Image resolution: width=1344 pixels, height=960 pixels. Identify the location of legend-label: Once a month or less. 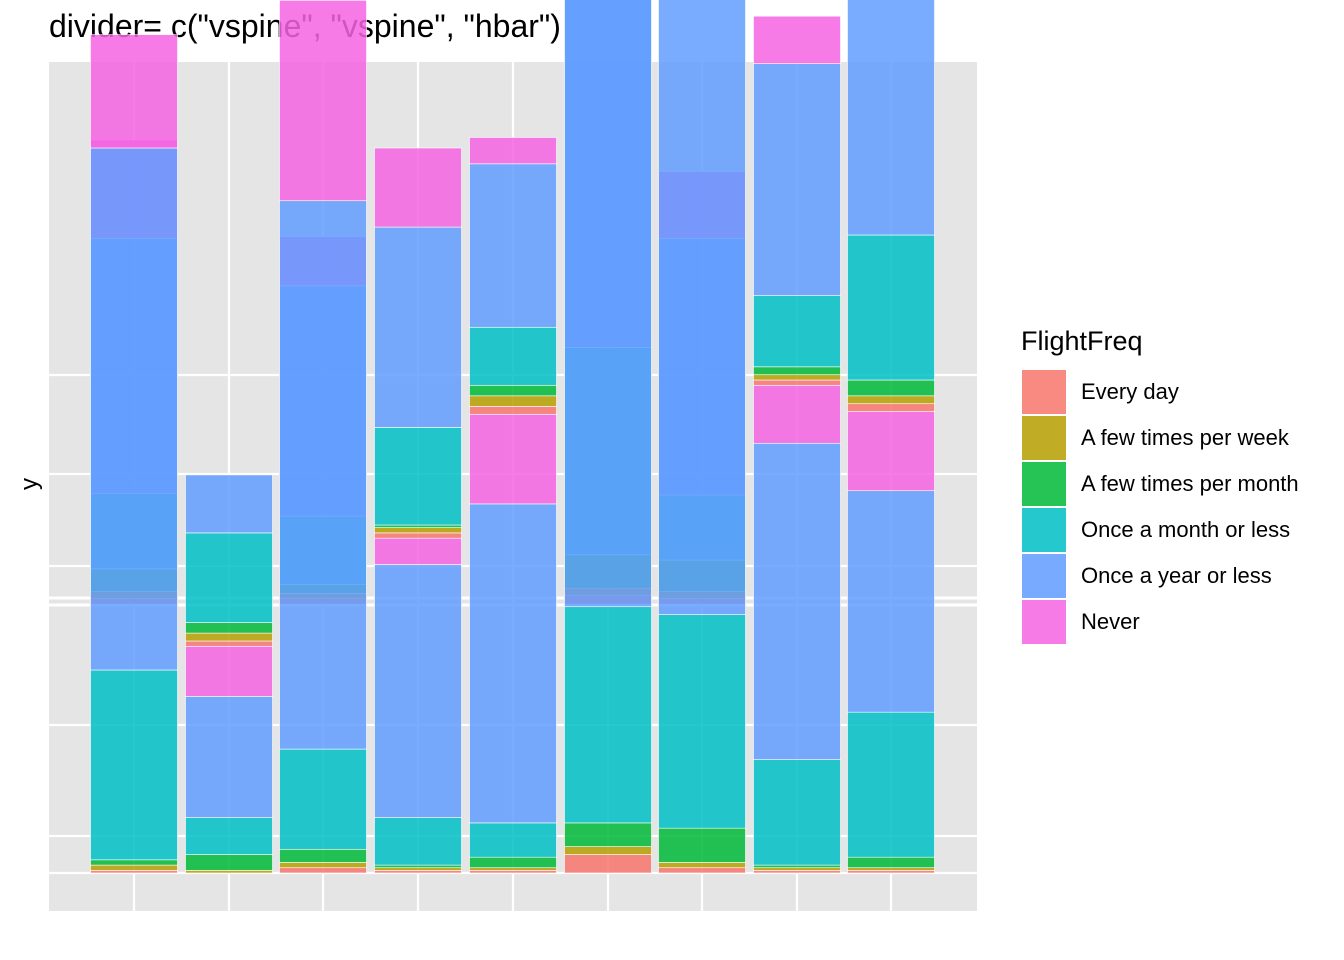
(1186, 529).